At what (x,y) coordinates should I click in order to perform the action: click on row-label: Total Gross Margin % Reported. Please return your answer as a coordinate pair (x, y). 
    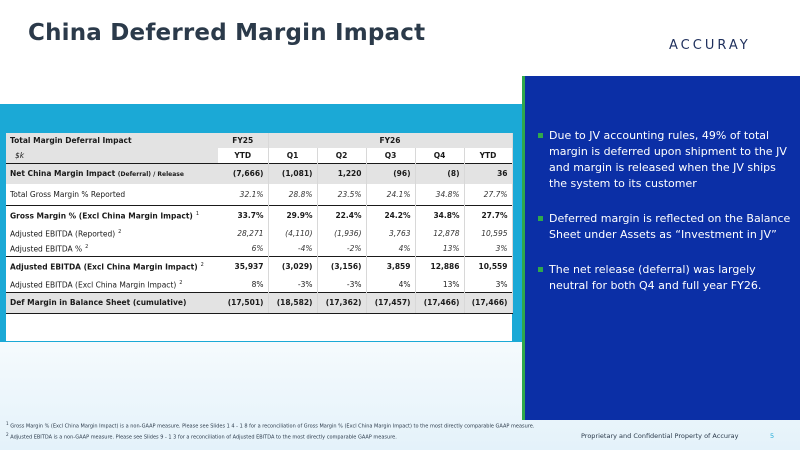
    Looking at the image, I should click on (68, 194).